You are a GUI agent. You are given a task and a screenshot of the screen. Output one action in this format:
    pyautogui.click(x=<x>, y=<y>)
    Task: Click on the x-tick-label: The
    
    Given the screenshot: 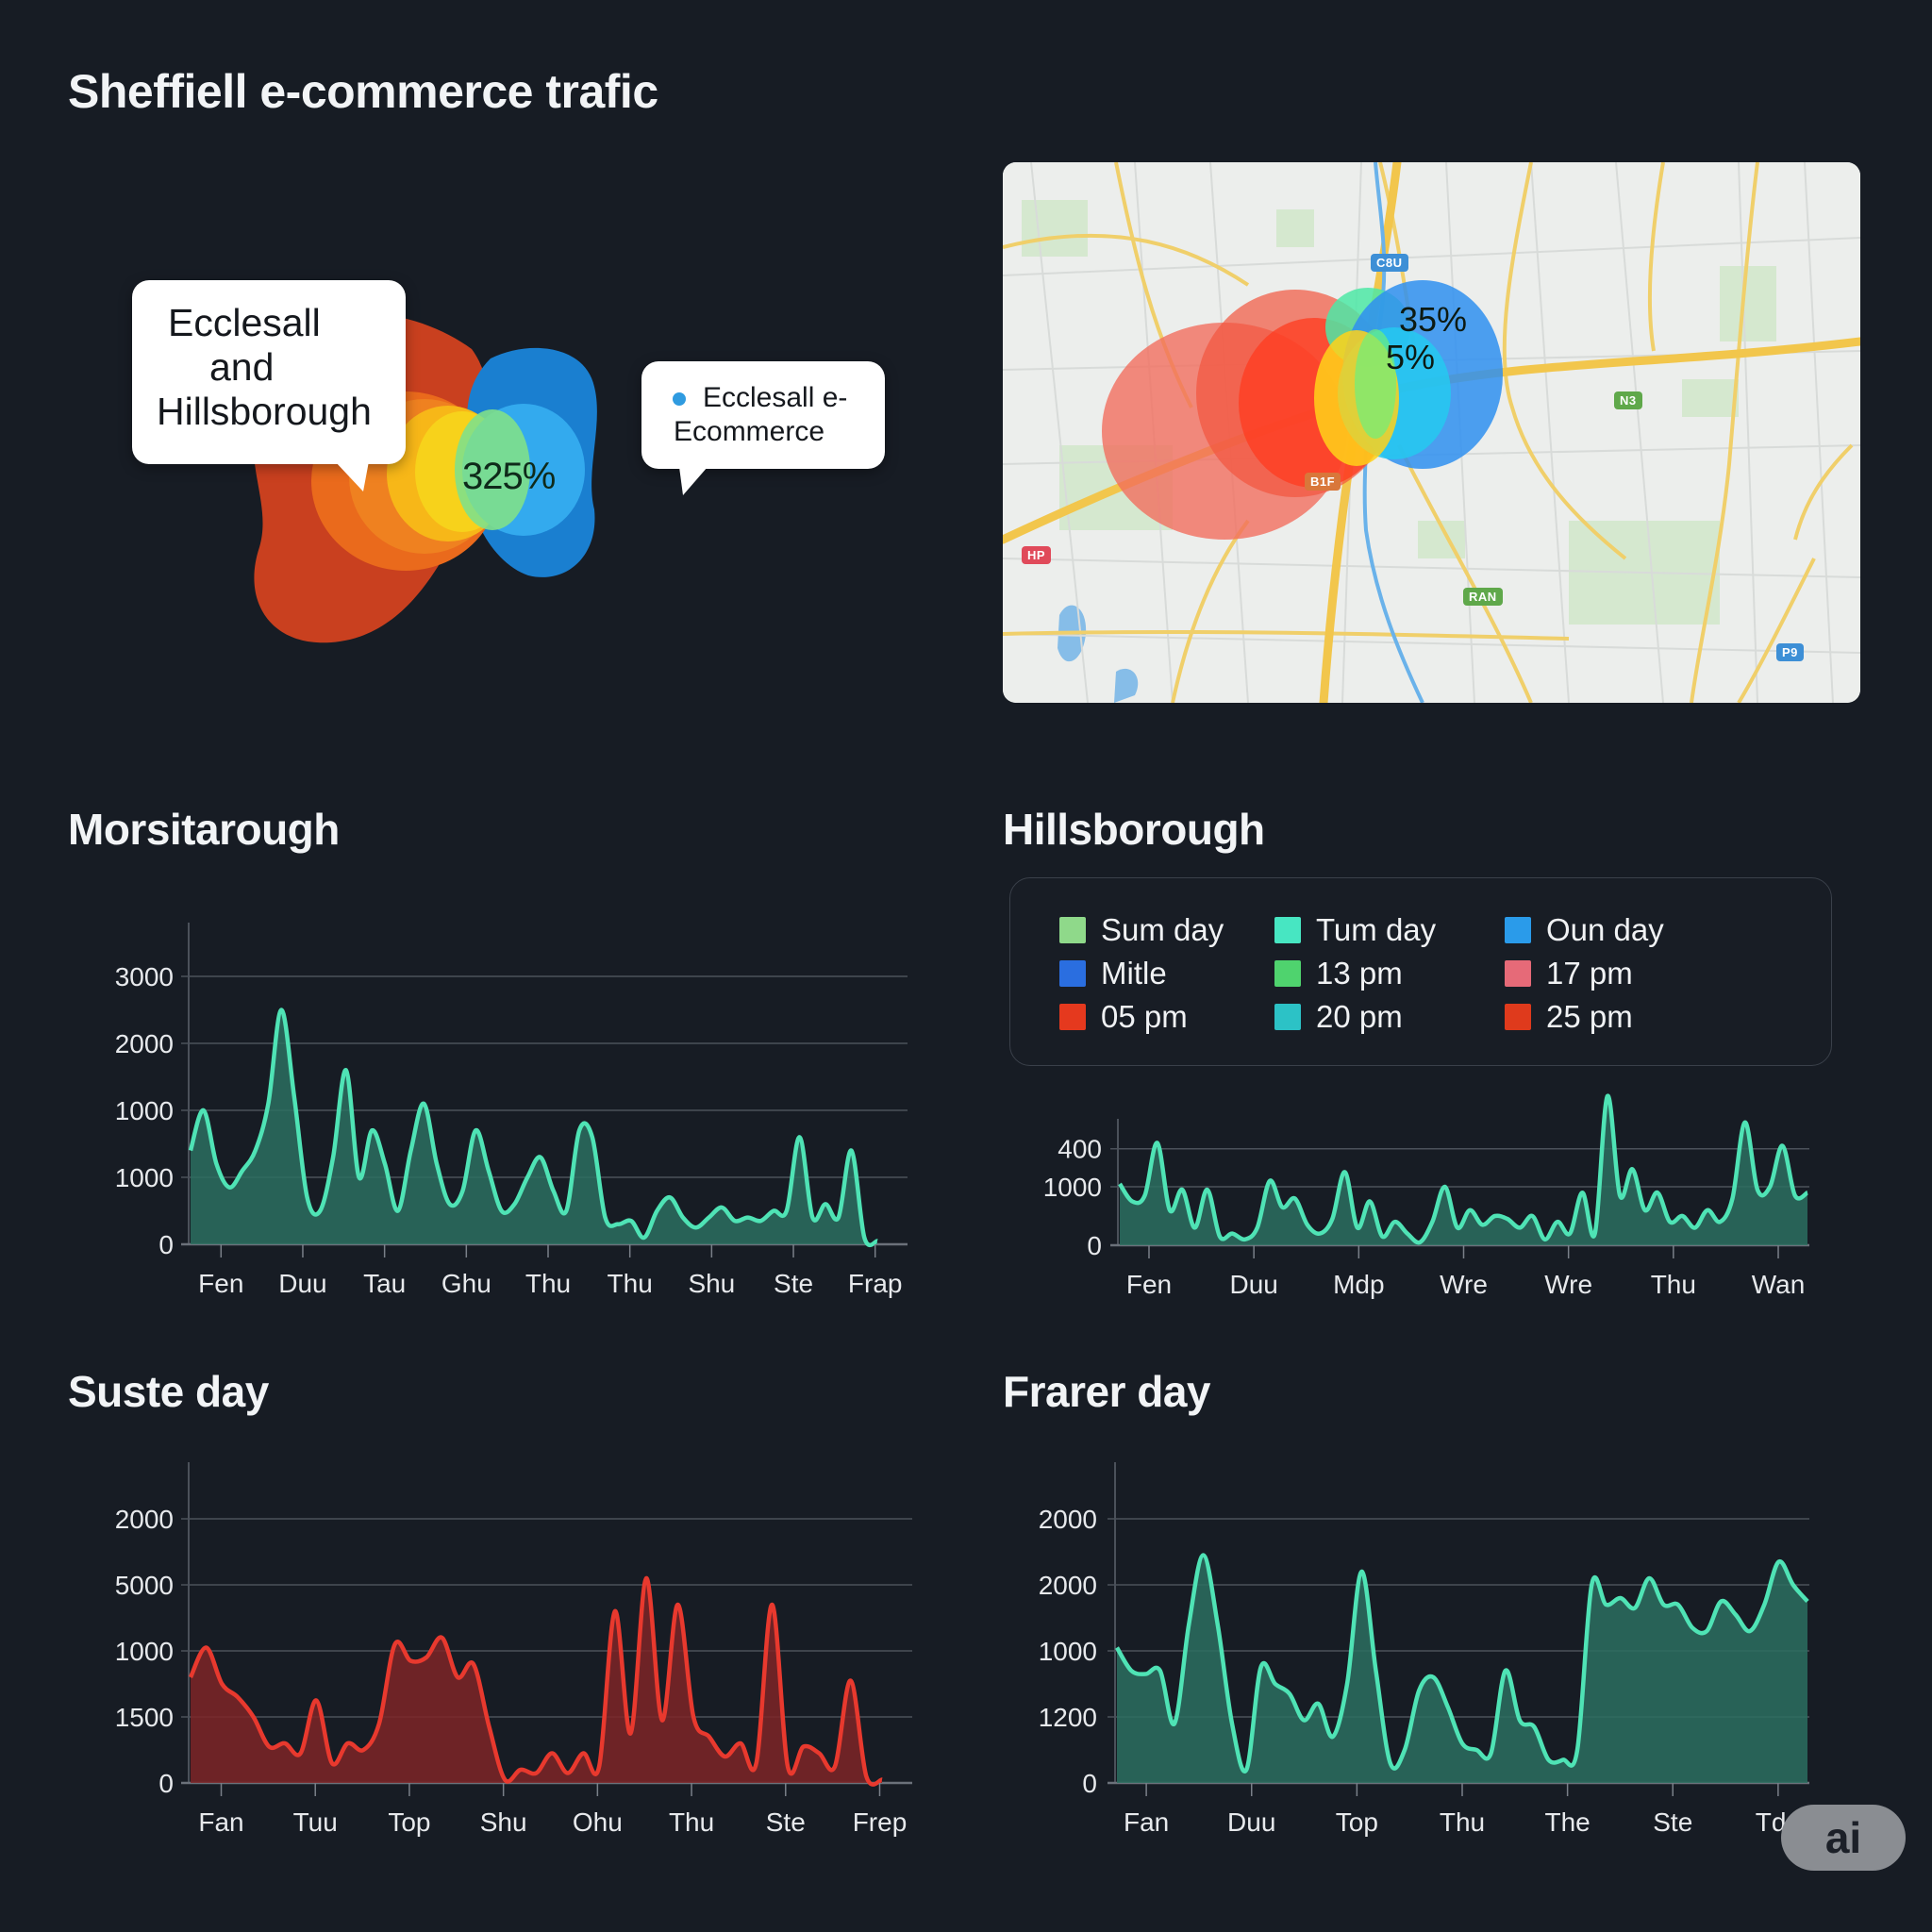 What is the action you would take?
    pyautogui.click(x=1568, y=1822)
    